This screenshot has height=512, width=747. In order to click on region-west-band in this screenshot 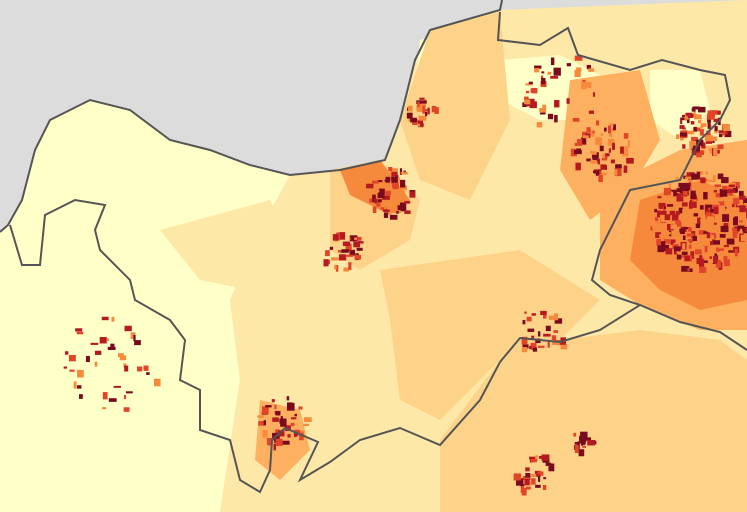, I will do `click(230, 245)`.